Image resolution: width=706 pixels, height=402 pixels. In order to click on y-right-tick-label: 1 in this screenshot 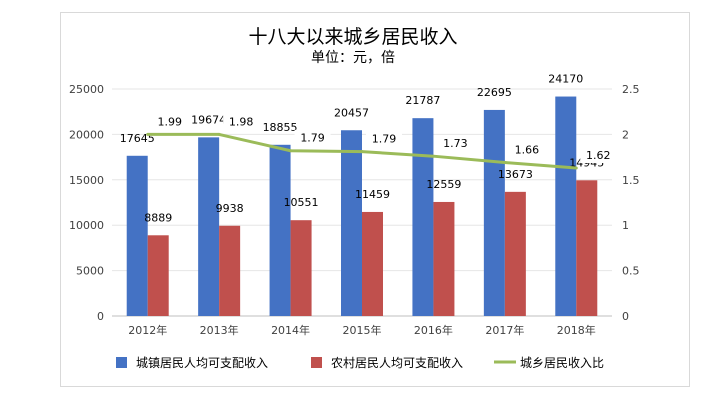, I will do `click(625, 225)`.